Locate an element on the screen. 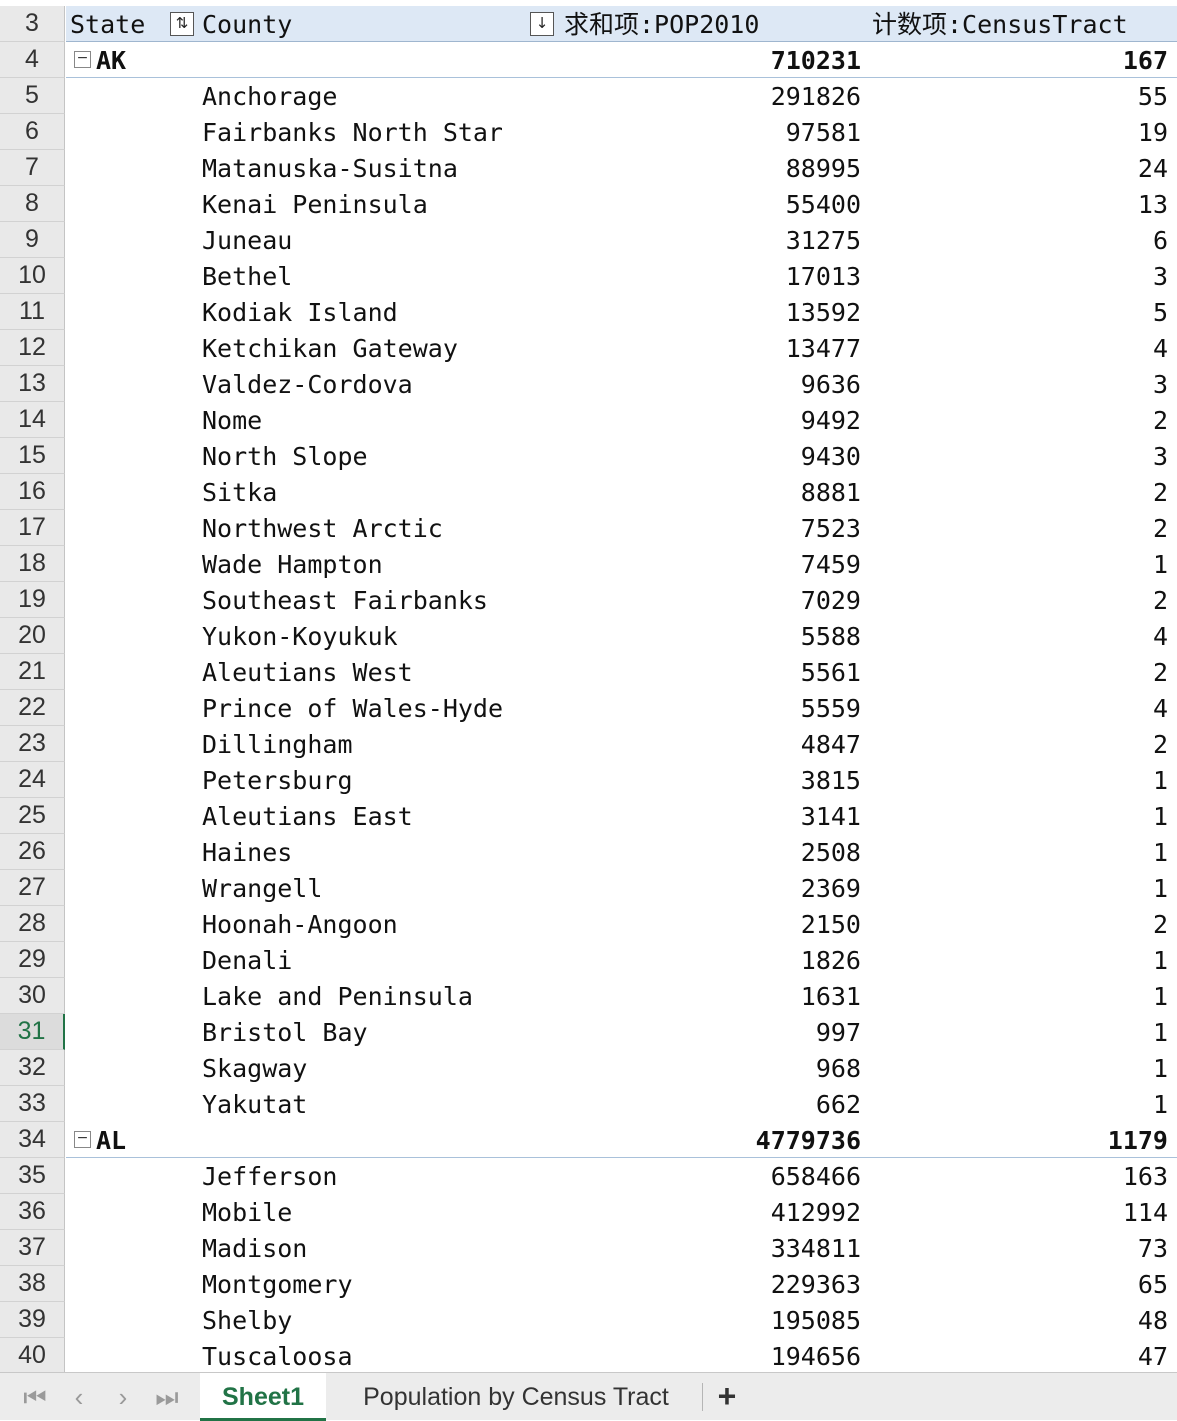  county-cell: Madison is located at coordinates (255, 1248).